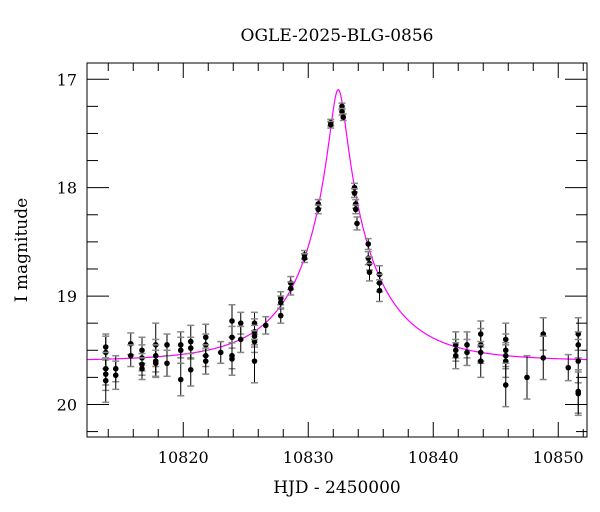  I want to click on x-axis-label: HJD - 2450000, so click(337, 488).